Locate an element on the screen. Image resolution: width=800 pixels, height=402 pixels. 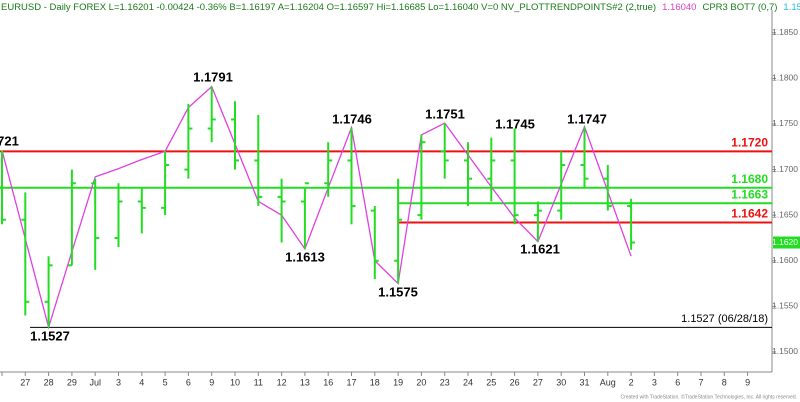
x-tick-label: 10 is located at coordinates (235, 382).